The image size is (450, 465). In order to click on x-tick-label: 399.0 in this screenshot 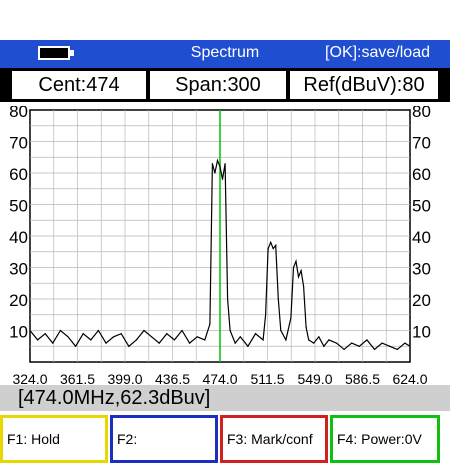, I will do `click(124, 378)`.